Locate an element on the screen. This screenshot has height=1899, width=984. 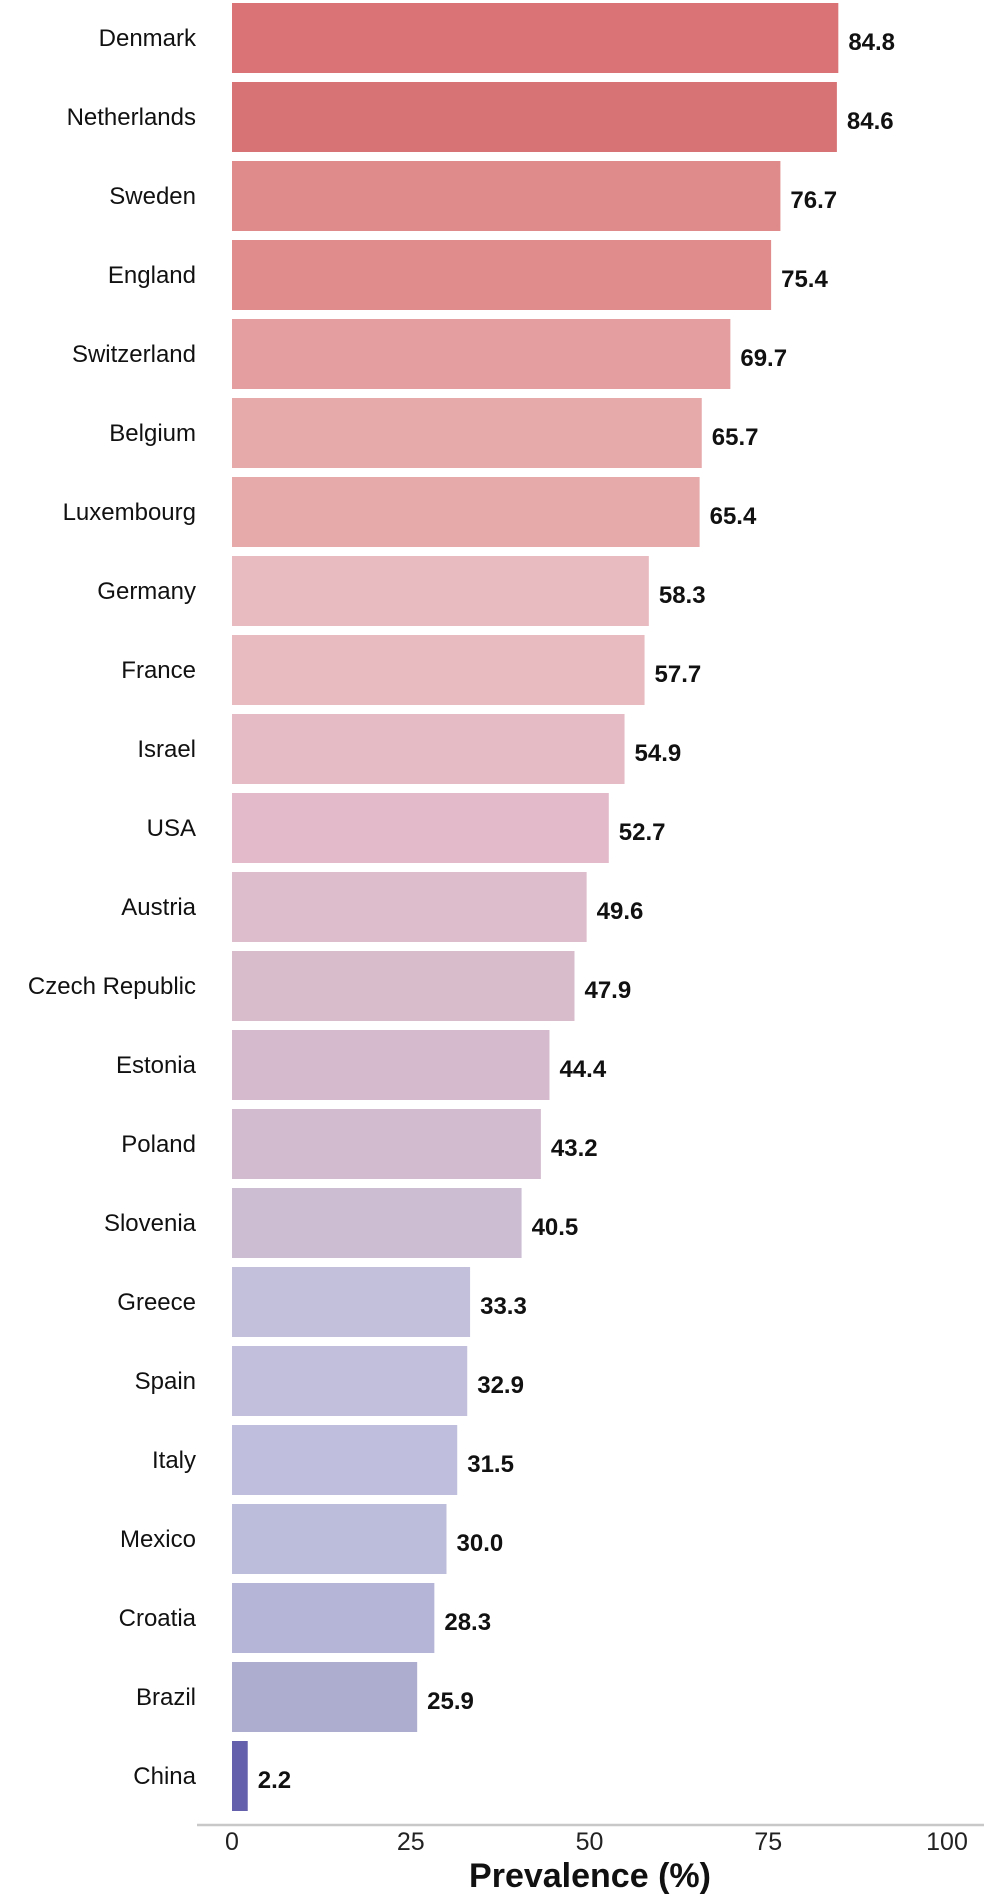
category-label: Italy is located at coordinates (174, 1460).